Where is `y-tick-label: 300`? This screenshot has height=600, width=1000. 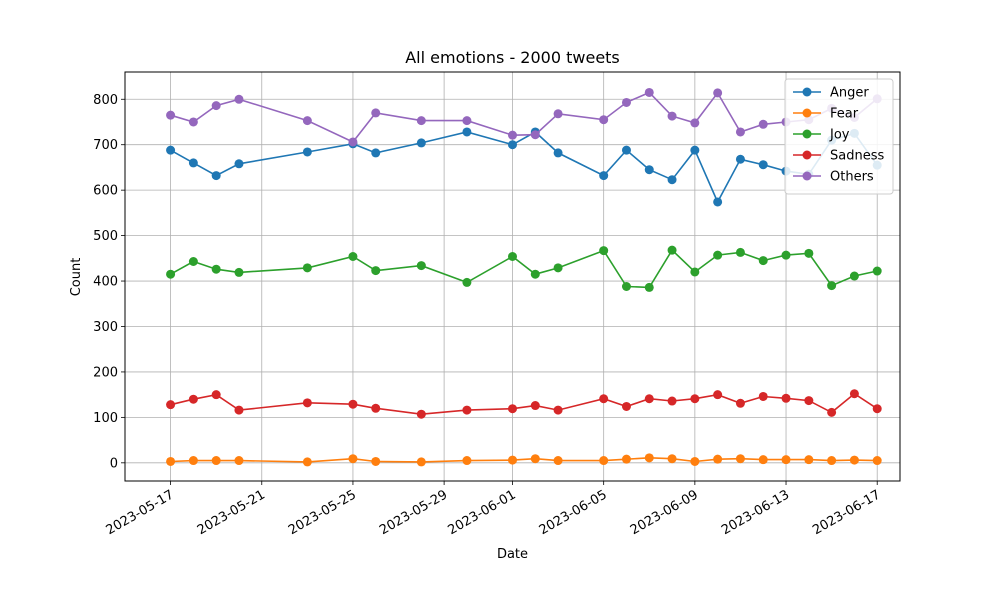
y-tick-label: 300 is located at coordinates (105, 327).